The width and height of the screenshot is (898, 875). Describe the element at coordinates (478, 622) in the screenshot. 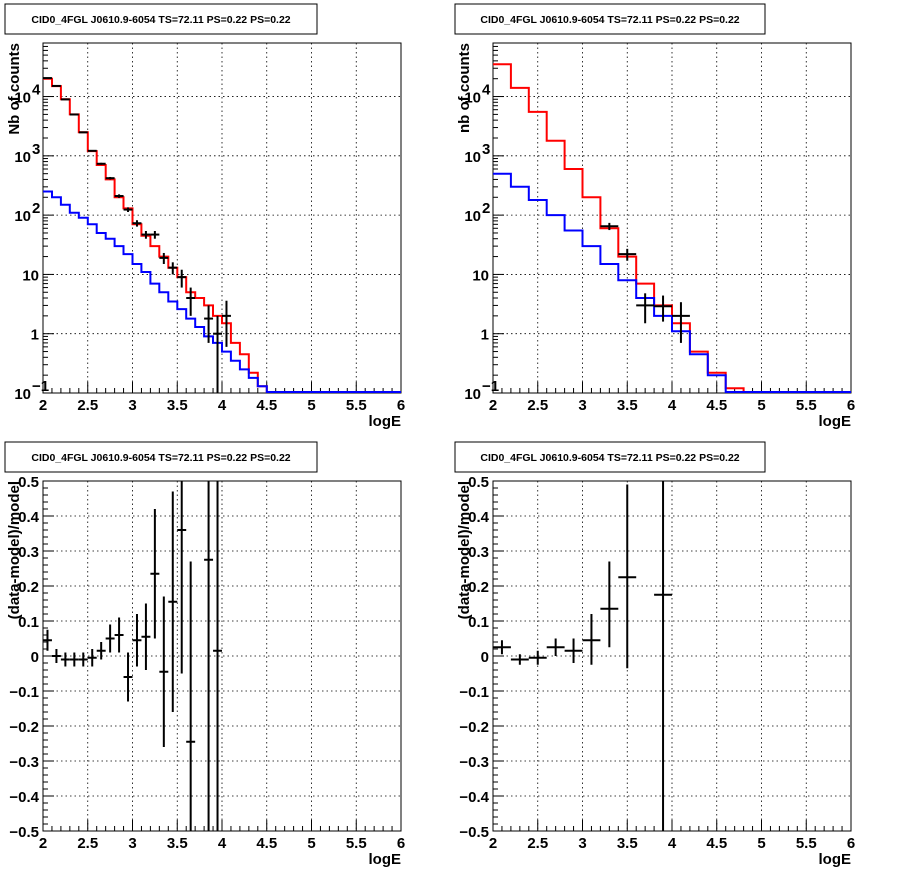

I see `y-tick-label: 0.1` at that location.